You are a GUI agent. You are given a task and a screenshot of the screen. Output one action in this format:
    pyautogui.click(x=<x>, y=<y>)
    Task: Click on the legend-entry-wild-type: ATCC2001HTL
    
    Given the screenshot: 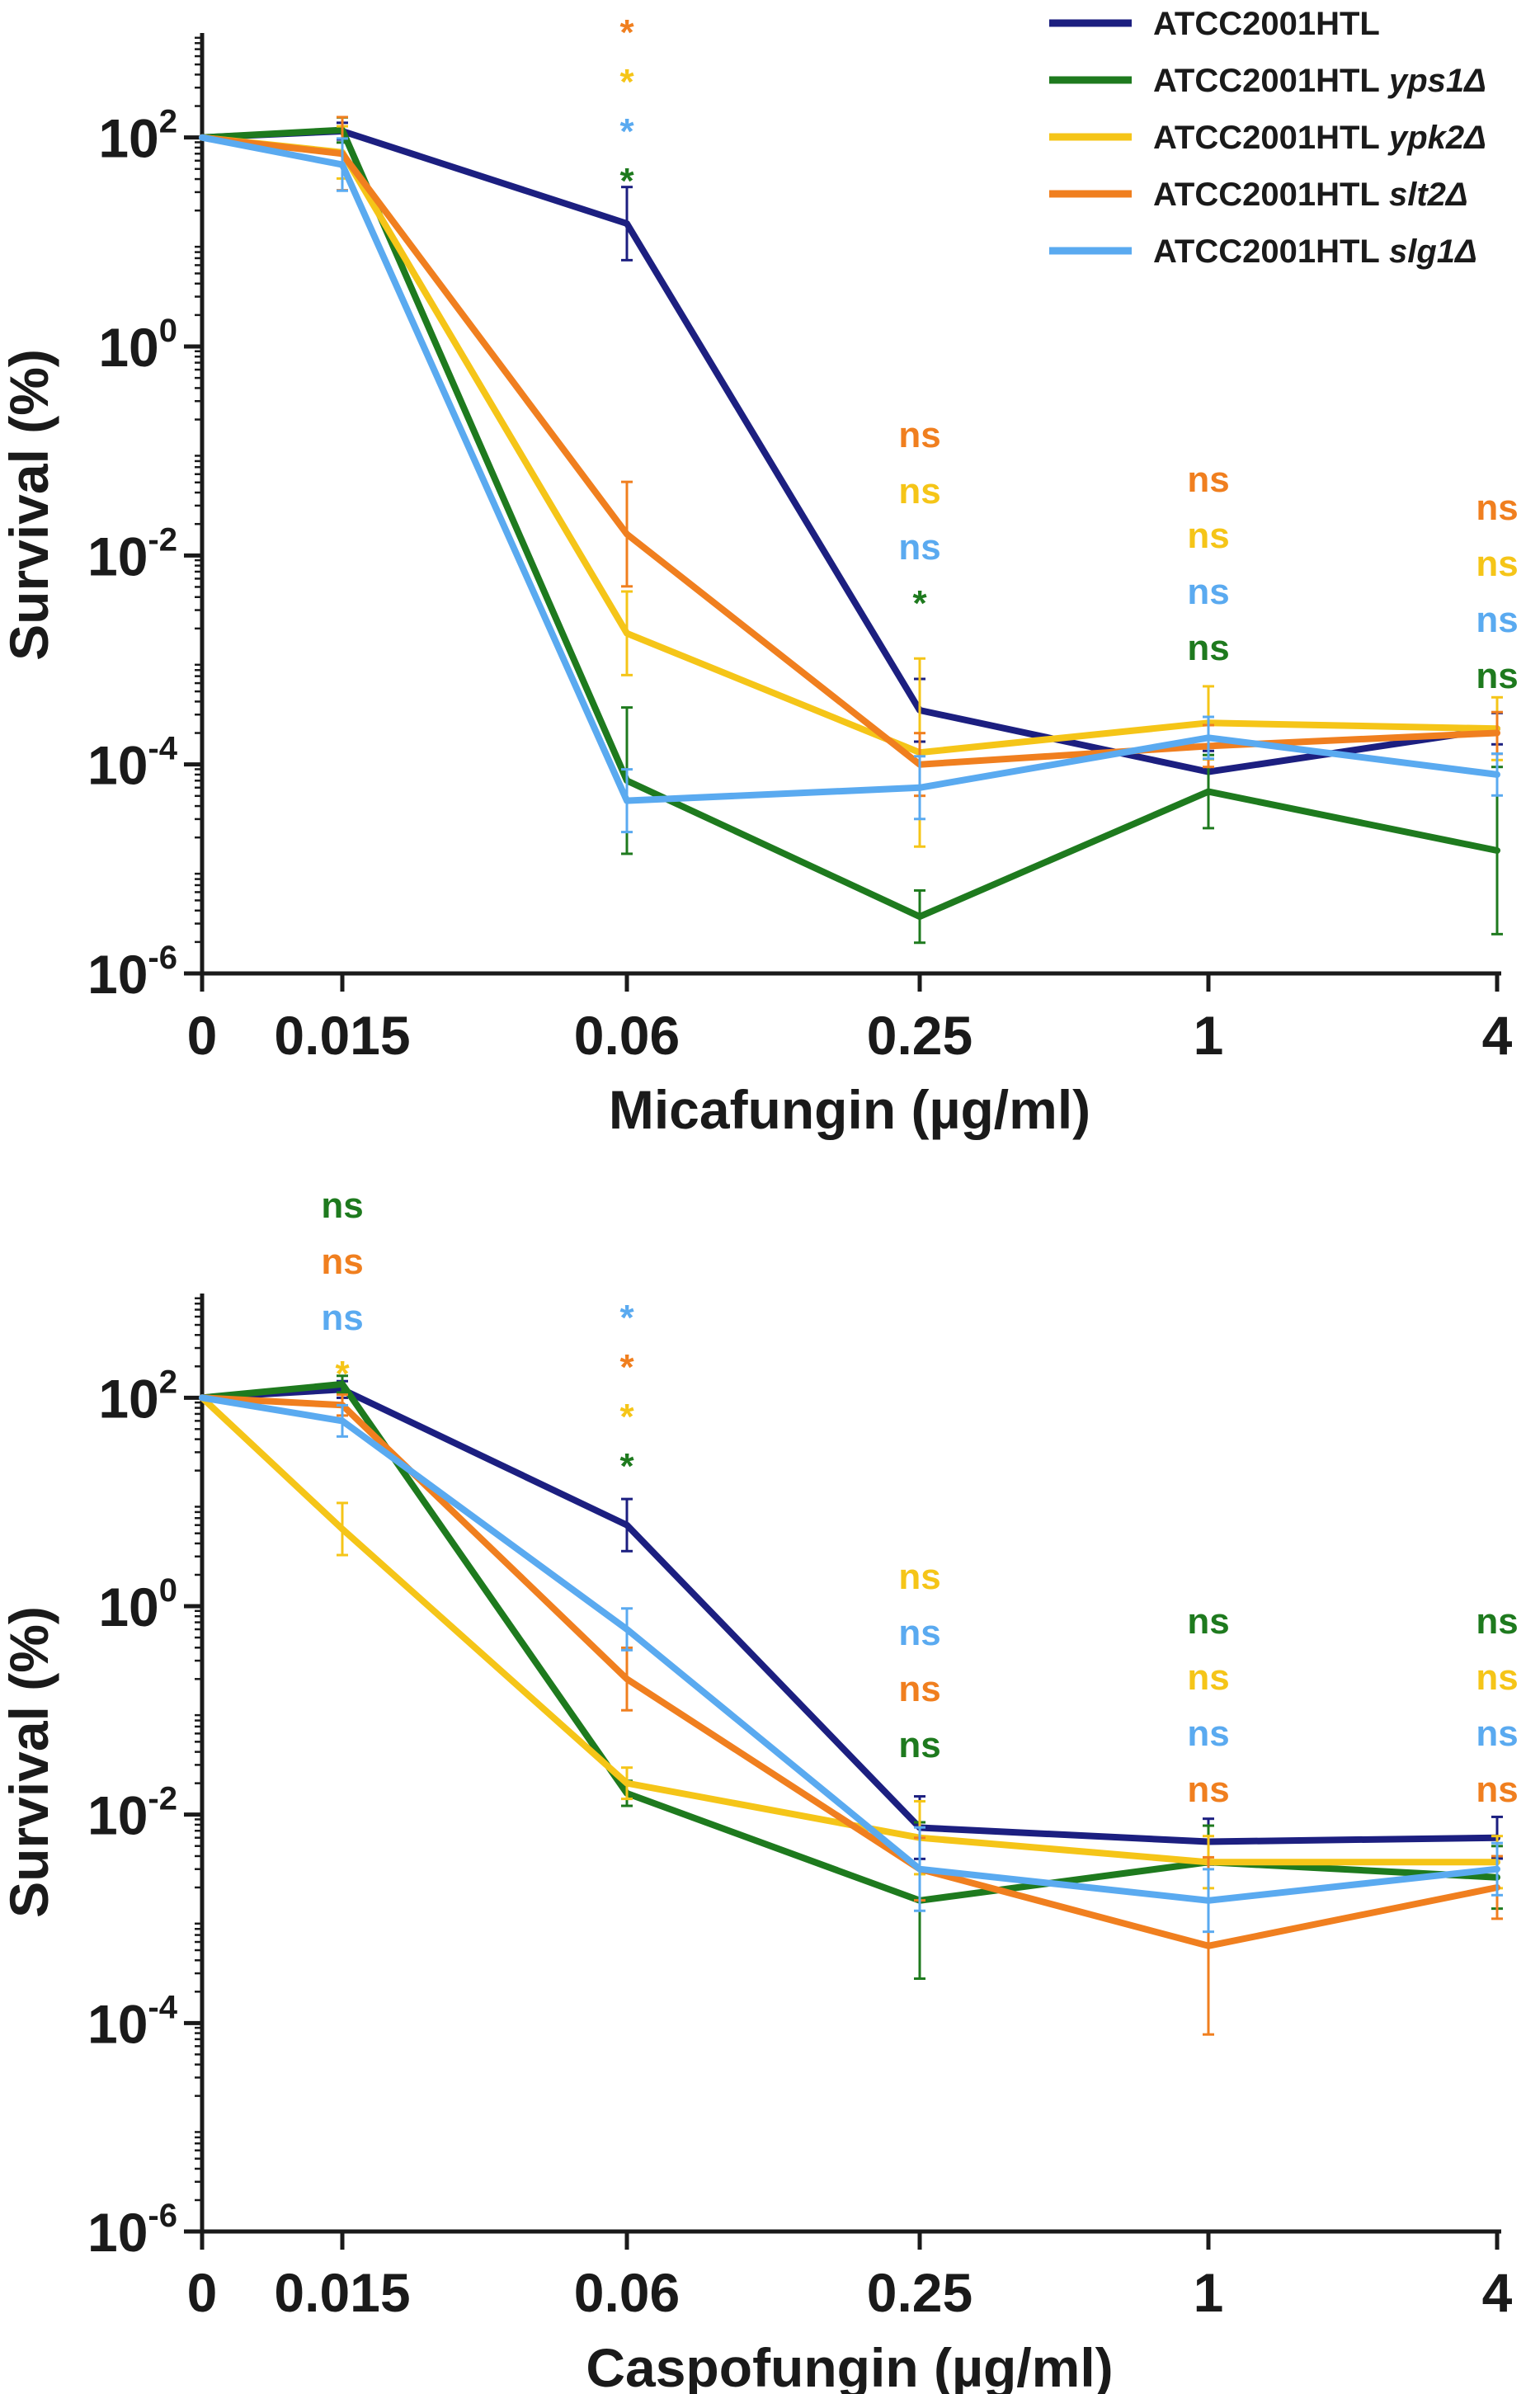 What is the action you would take?
    pyautogui.click(x=1214, y=24)
    